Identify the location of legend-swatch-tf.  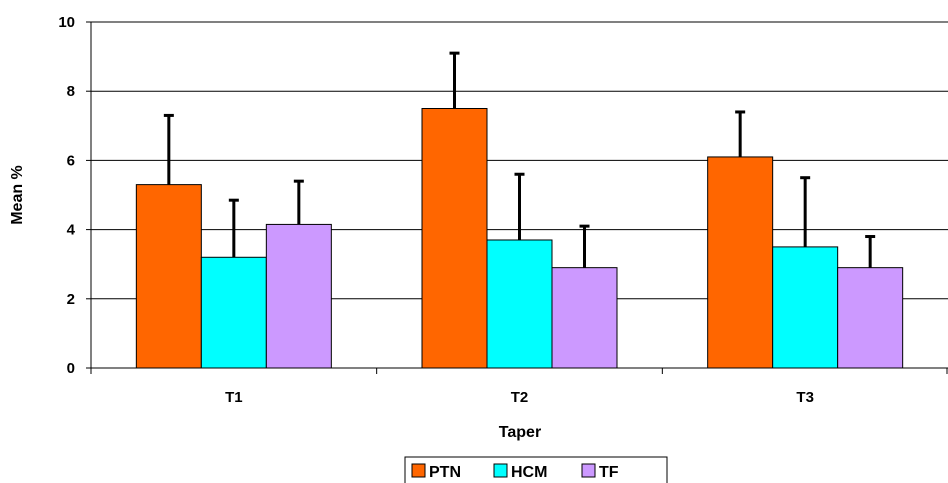
(588, 470).